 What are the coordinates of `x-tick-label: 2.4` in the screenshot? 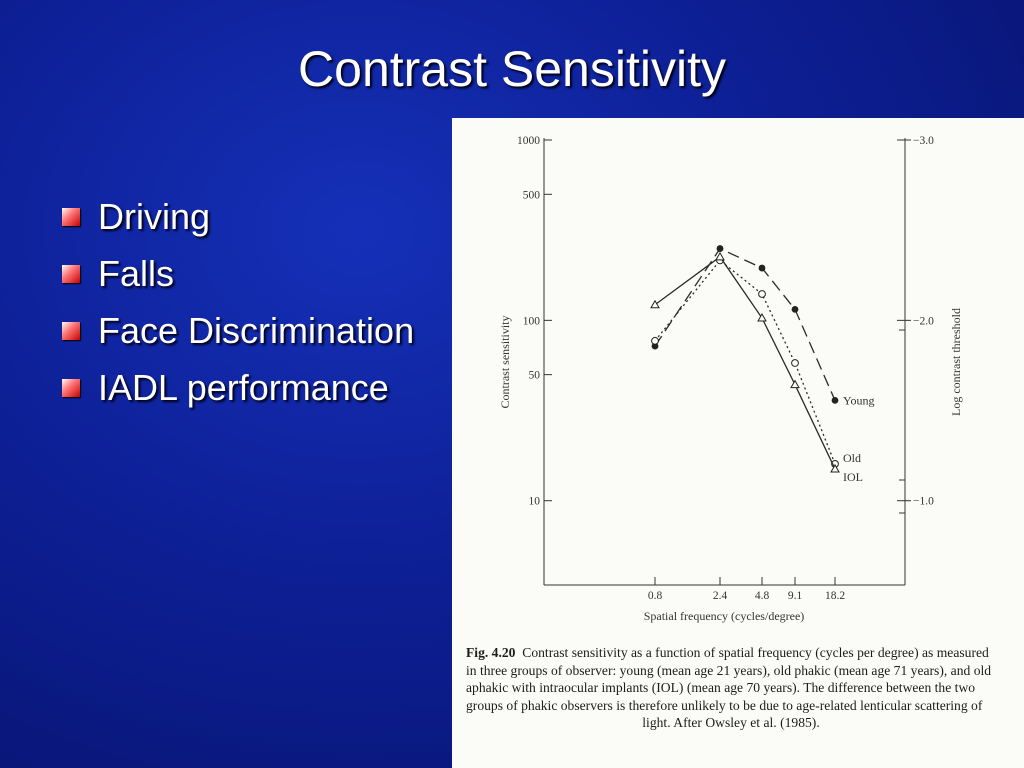 It's located at (720, 596).